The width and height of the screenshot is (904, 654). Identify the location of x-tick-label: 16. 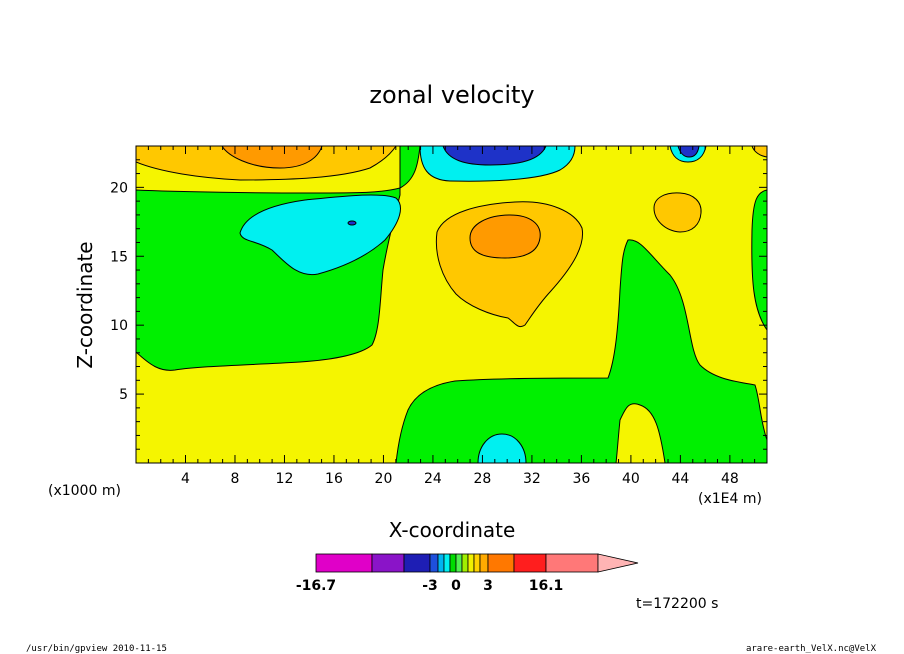
(334, 479).